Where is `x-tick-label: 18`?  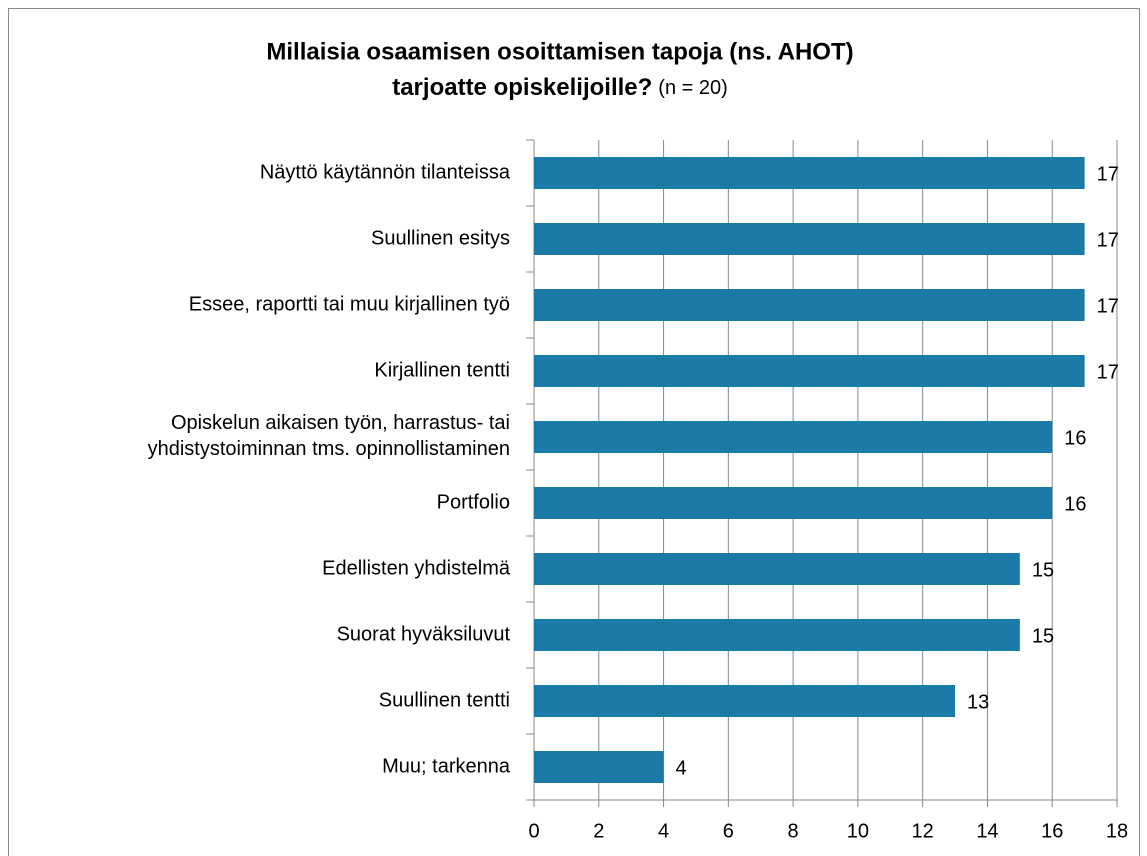 x-tick-label: 18 is located at coordinates (1117, 831).